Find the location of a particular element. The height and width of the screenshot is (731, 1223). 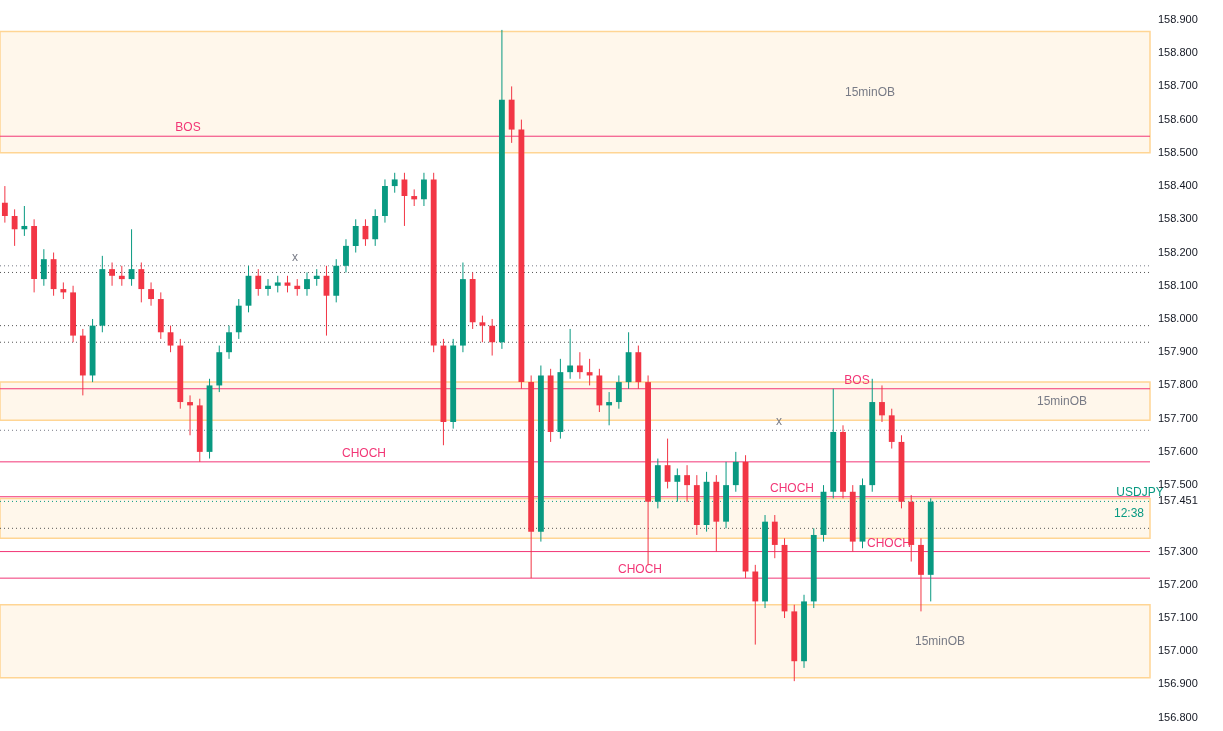

y-tick-label: 158.300 is located at coordinates (1178, 218).